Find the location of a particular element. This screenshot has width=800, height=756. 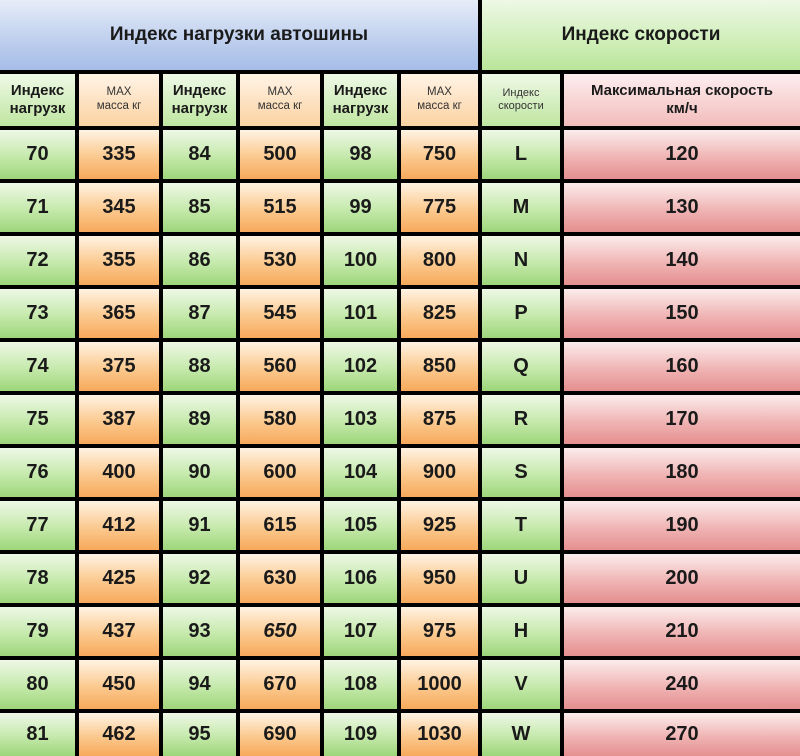

max-mass-cell: 345 is located at coordinates (119, 207).